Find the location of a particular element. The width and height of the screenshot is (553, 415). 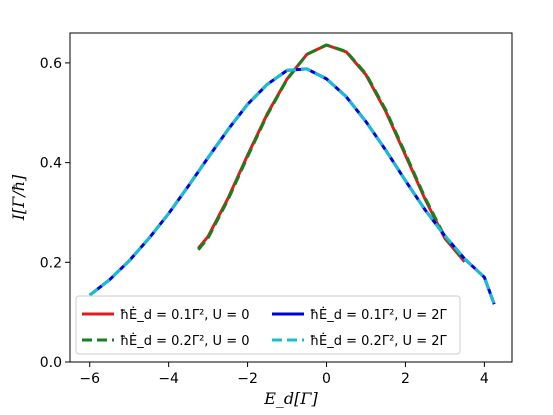

x-tick-label: 0 is located at coordinates (326, 379).